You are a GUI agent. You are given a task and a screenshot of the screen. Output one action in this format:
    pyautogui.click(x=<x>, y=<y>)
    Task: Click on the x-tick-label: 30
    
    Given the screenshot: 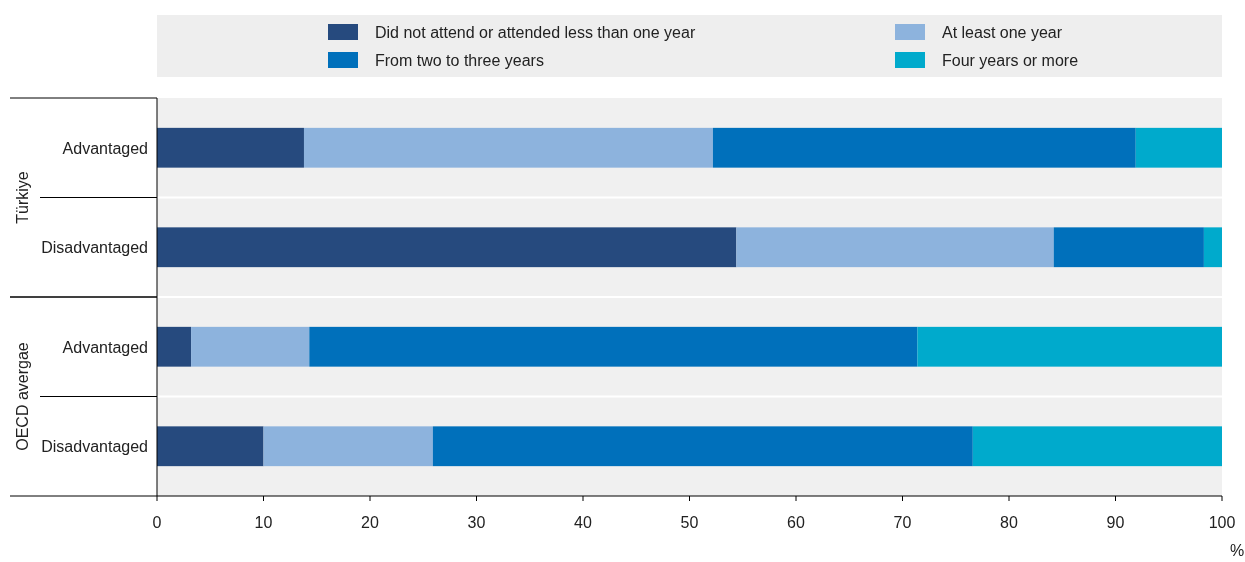 What is the action you would take?
    pyautogui.click(x=476, y=522)
    